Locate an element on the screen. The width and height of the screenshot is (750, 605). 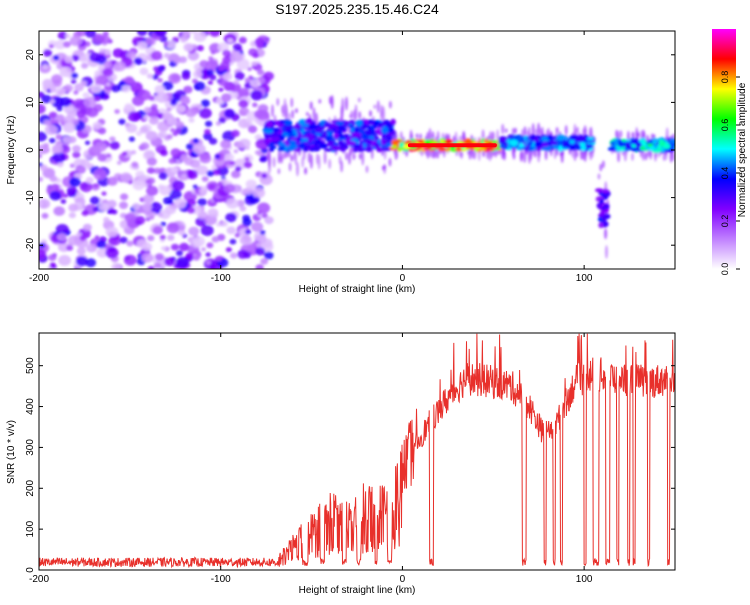
x-tick-label: 0 is located at coordinates (403, 579).